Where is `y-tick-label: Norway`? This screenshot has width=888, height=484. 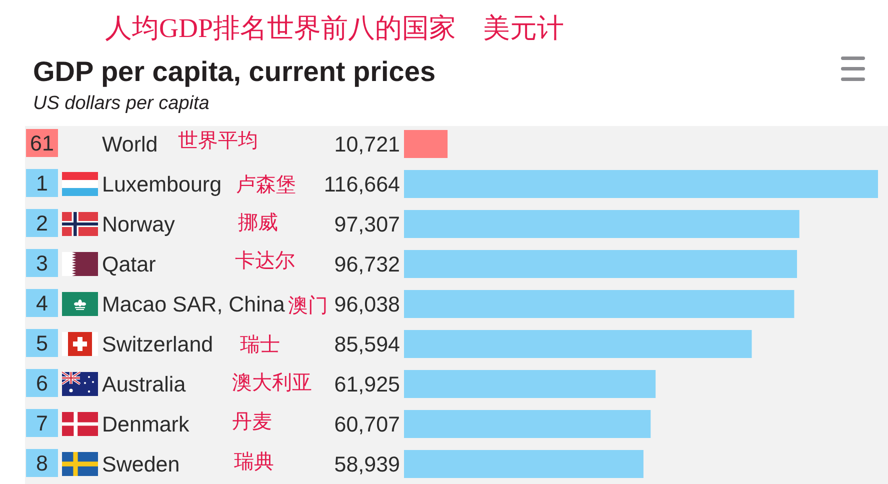 y-tick-label: Norway is located at coordinates (139, 224).